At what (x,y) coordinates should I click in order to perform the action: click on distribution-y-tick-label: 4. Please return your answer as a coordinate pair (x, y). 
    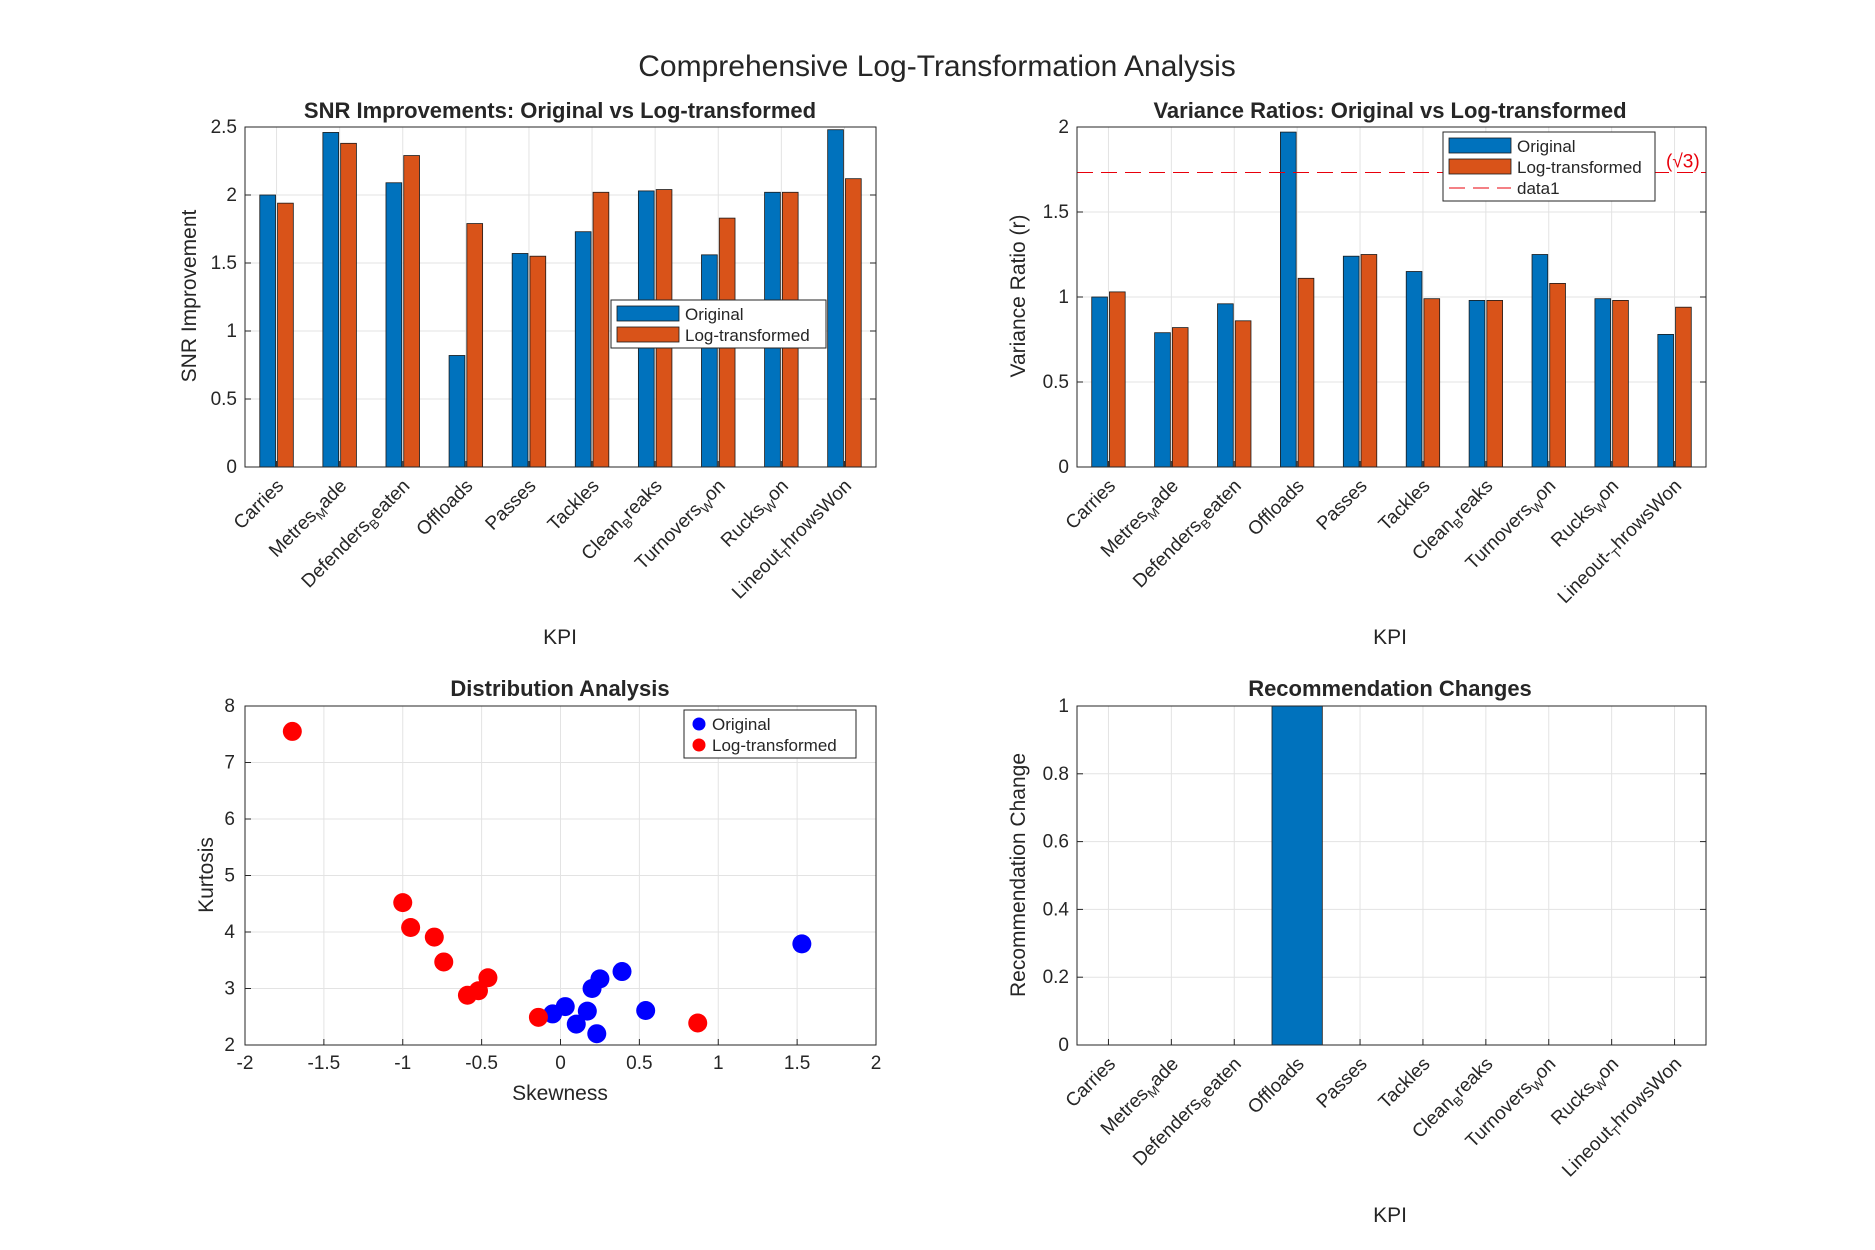
    Looking at the image, I should click on (229, 932).